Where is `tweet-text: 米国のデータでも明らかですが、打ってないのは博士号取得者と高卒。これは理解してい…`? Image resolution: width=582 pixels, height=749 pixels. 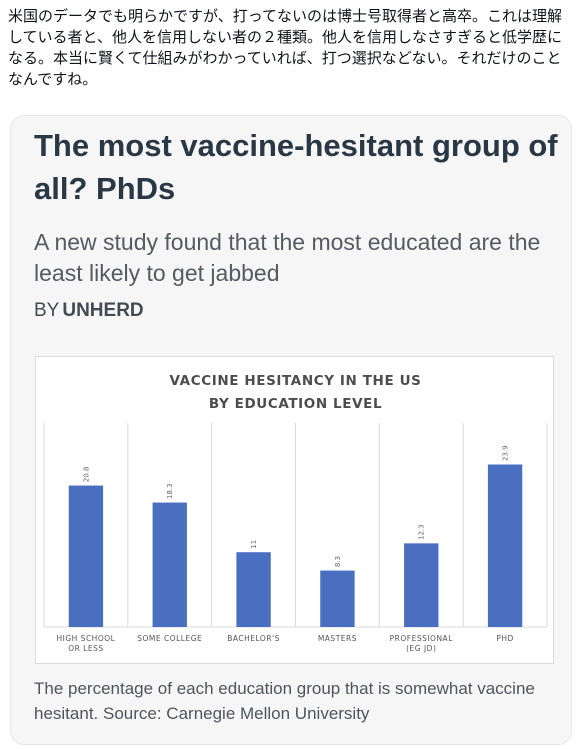
tweet-text: 米国のデータでも明らかですが、打ってないのは博士号取得者と高卒。これは理解してい… is located at coordinates (285, 47).